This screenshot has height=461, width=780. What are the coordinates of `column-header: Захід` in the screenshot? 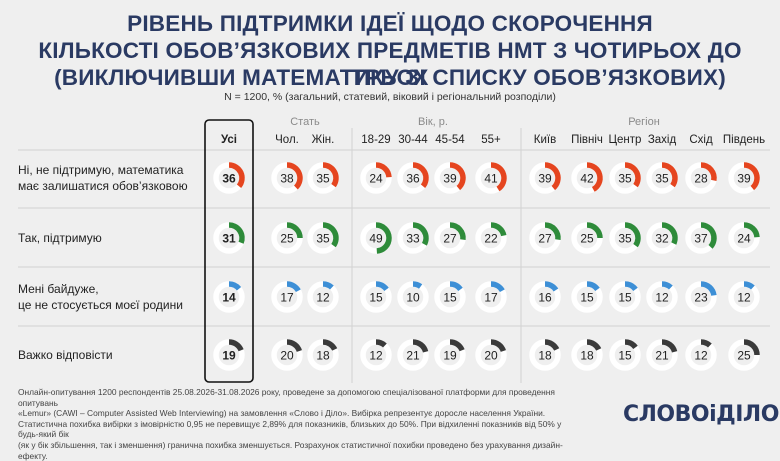 It's located at (662, 140).